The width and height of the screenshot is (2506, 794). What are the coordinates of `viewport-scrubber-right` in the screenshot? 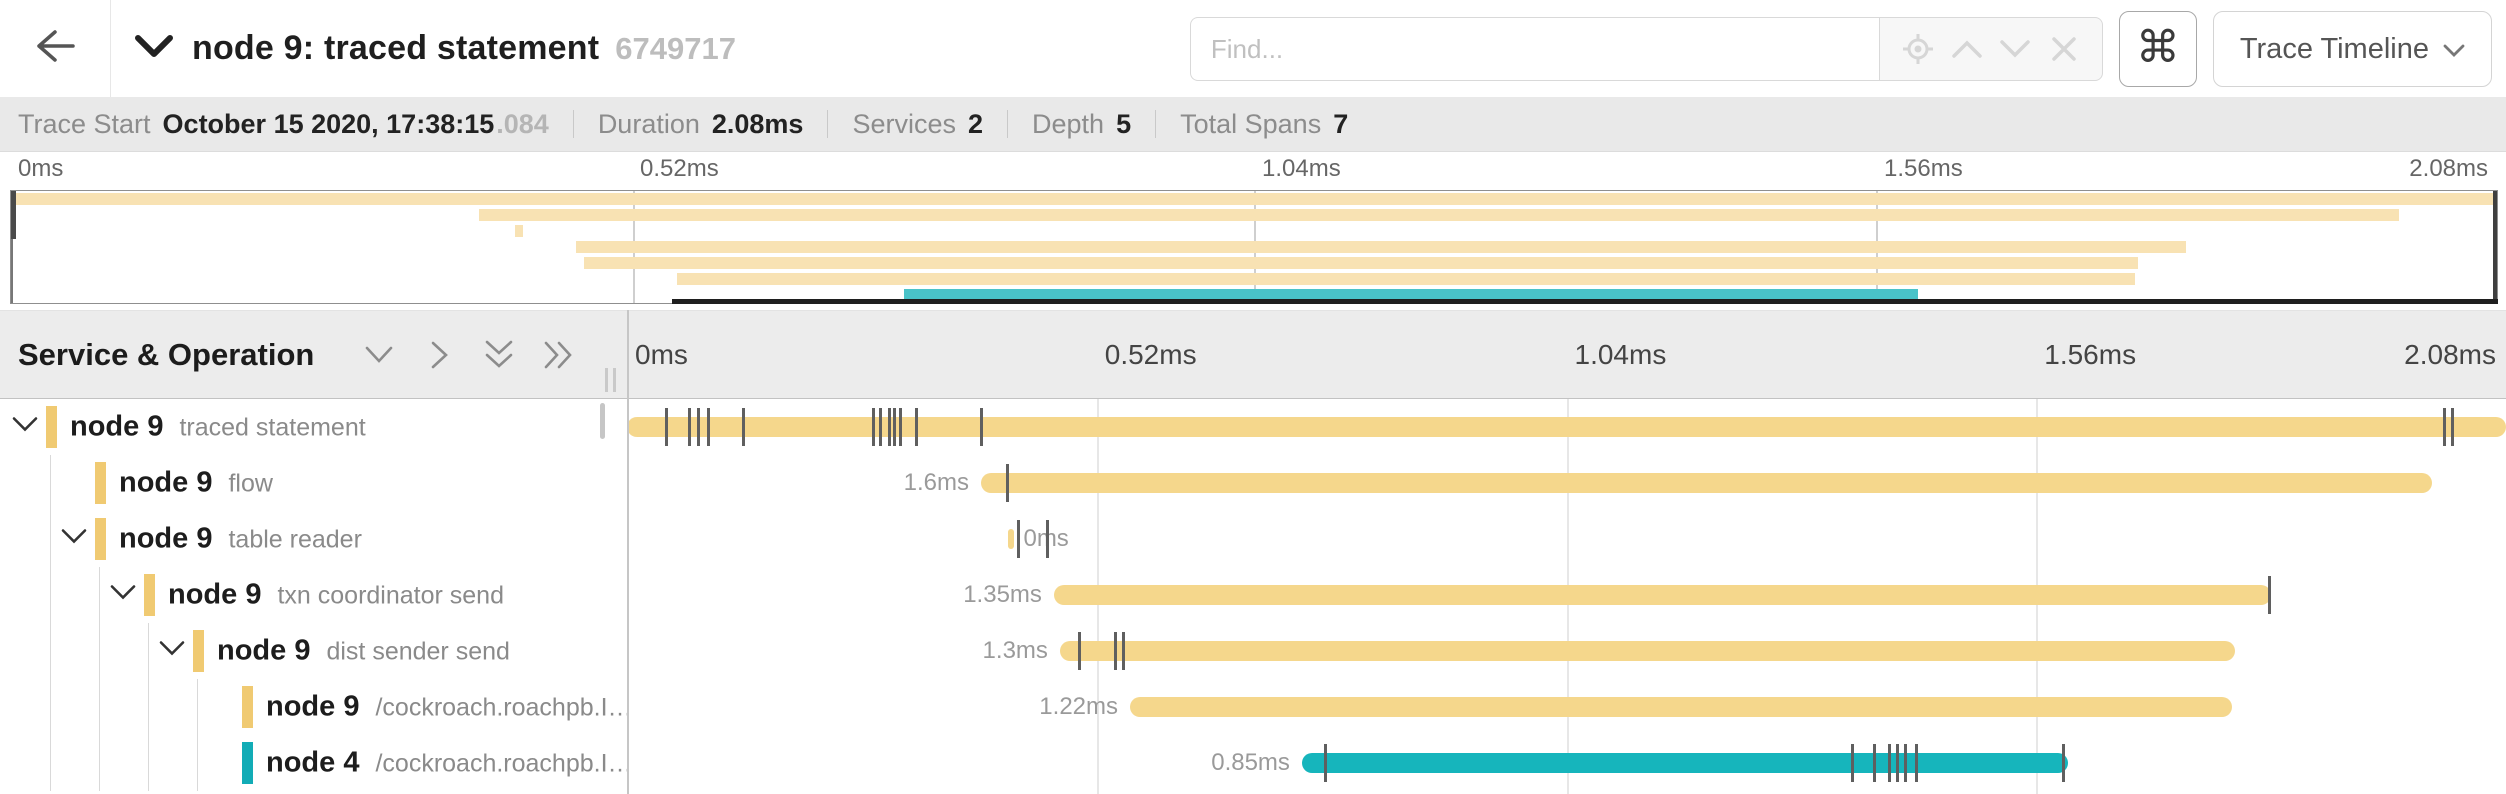 It's located at (2495, 247).